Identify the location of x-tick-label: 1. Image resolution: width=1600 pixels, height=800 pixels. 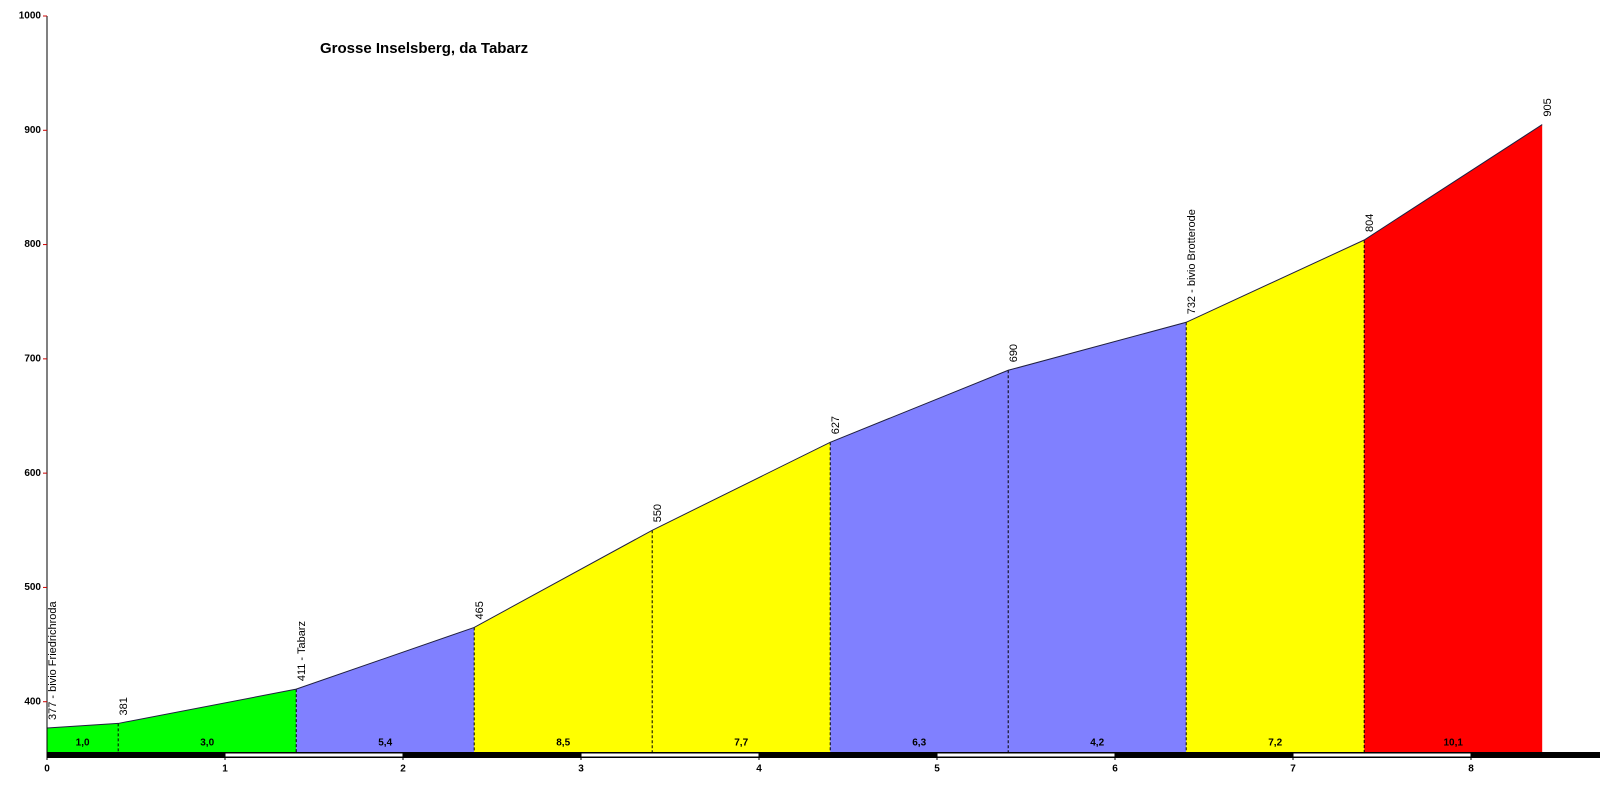
(225, 769).